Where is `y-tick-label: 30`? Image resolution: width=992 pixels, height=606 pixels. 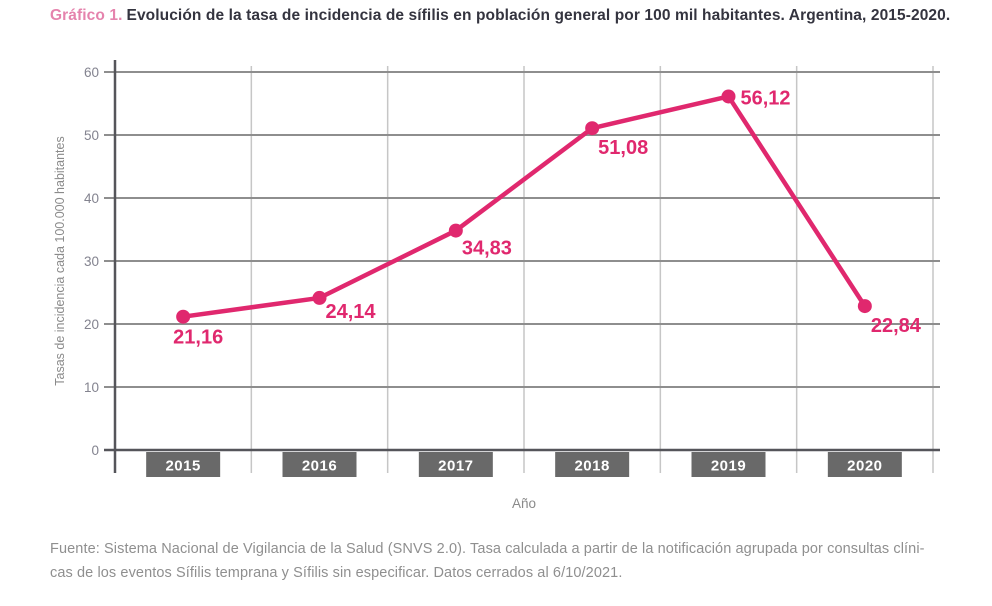 y-tick-label: 30 is located at coordinates (91, 261).